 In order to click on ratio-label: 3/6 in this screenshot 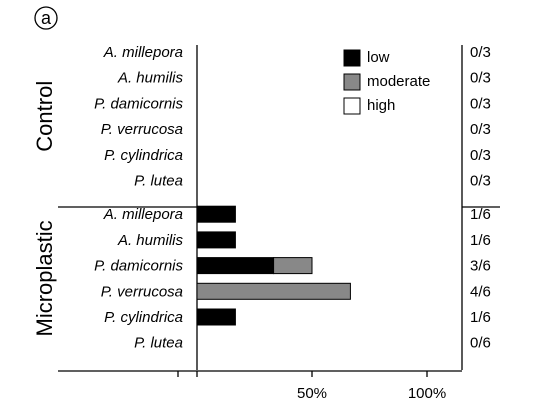, I will do `click(480, 266)`.